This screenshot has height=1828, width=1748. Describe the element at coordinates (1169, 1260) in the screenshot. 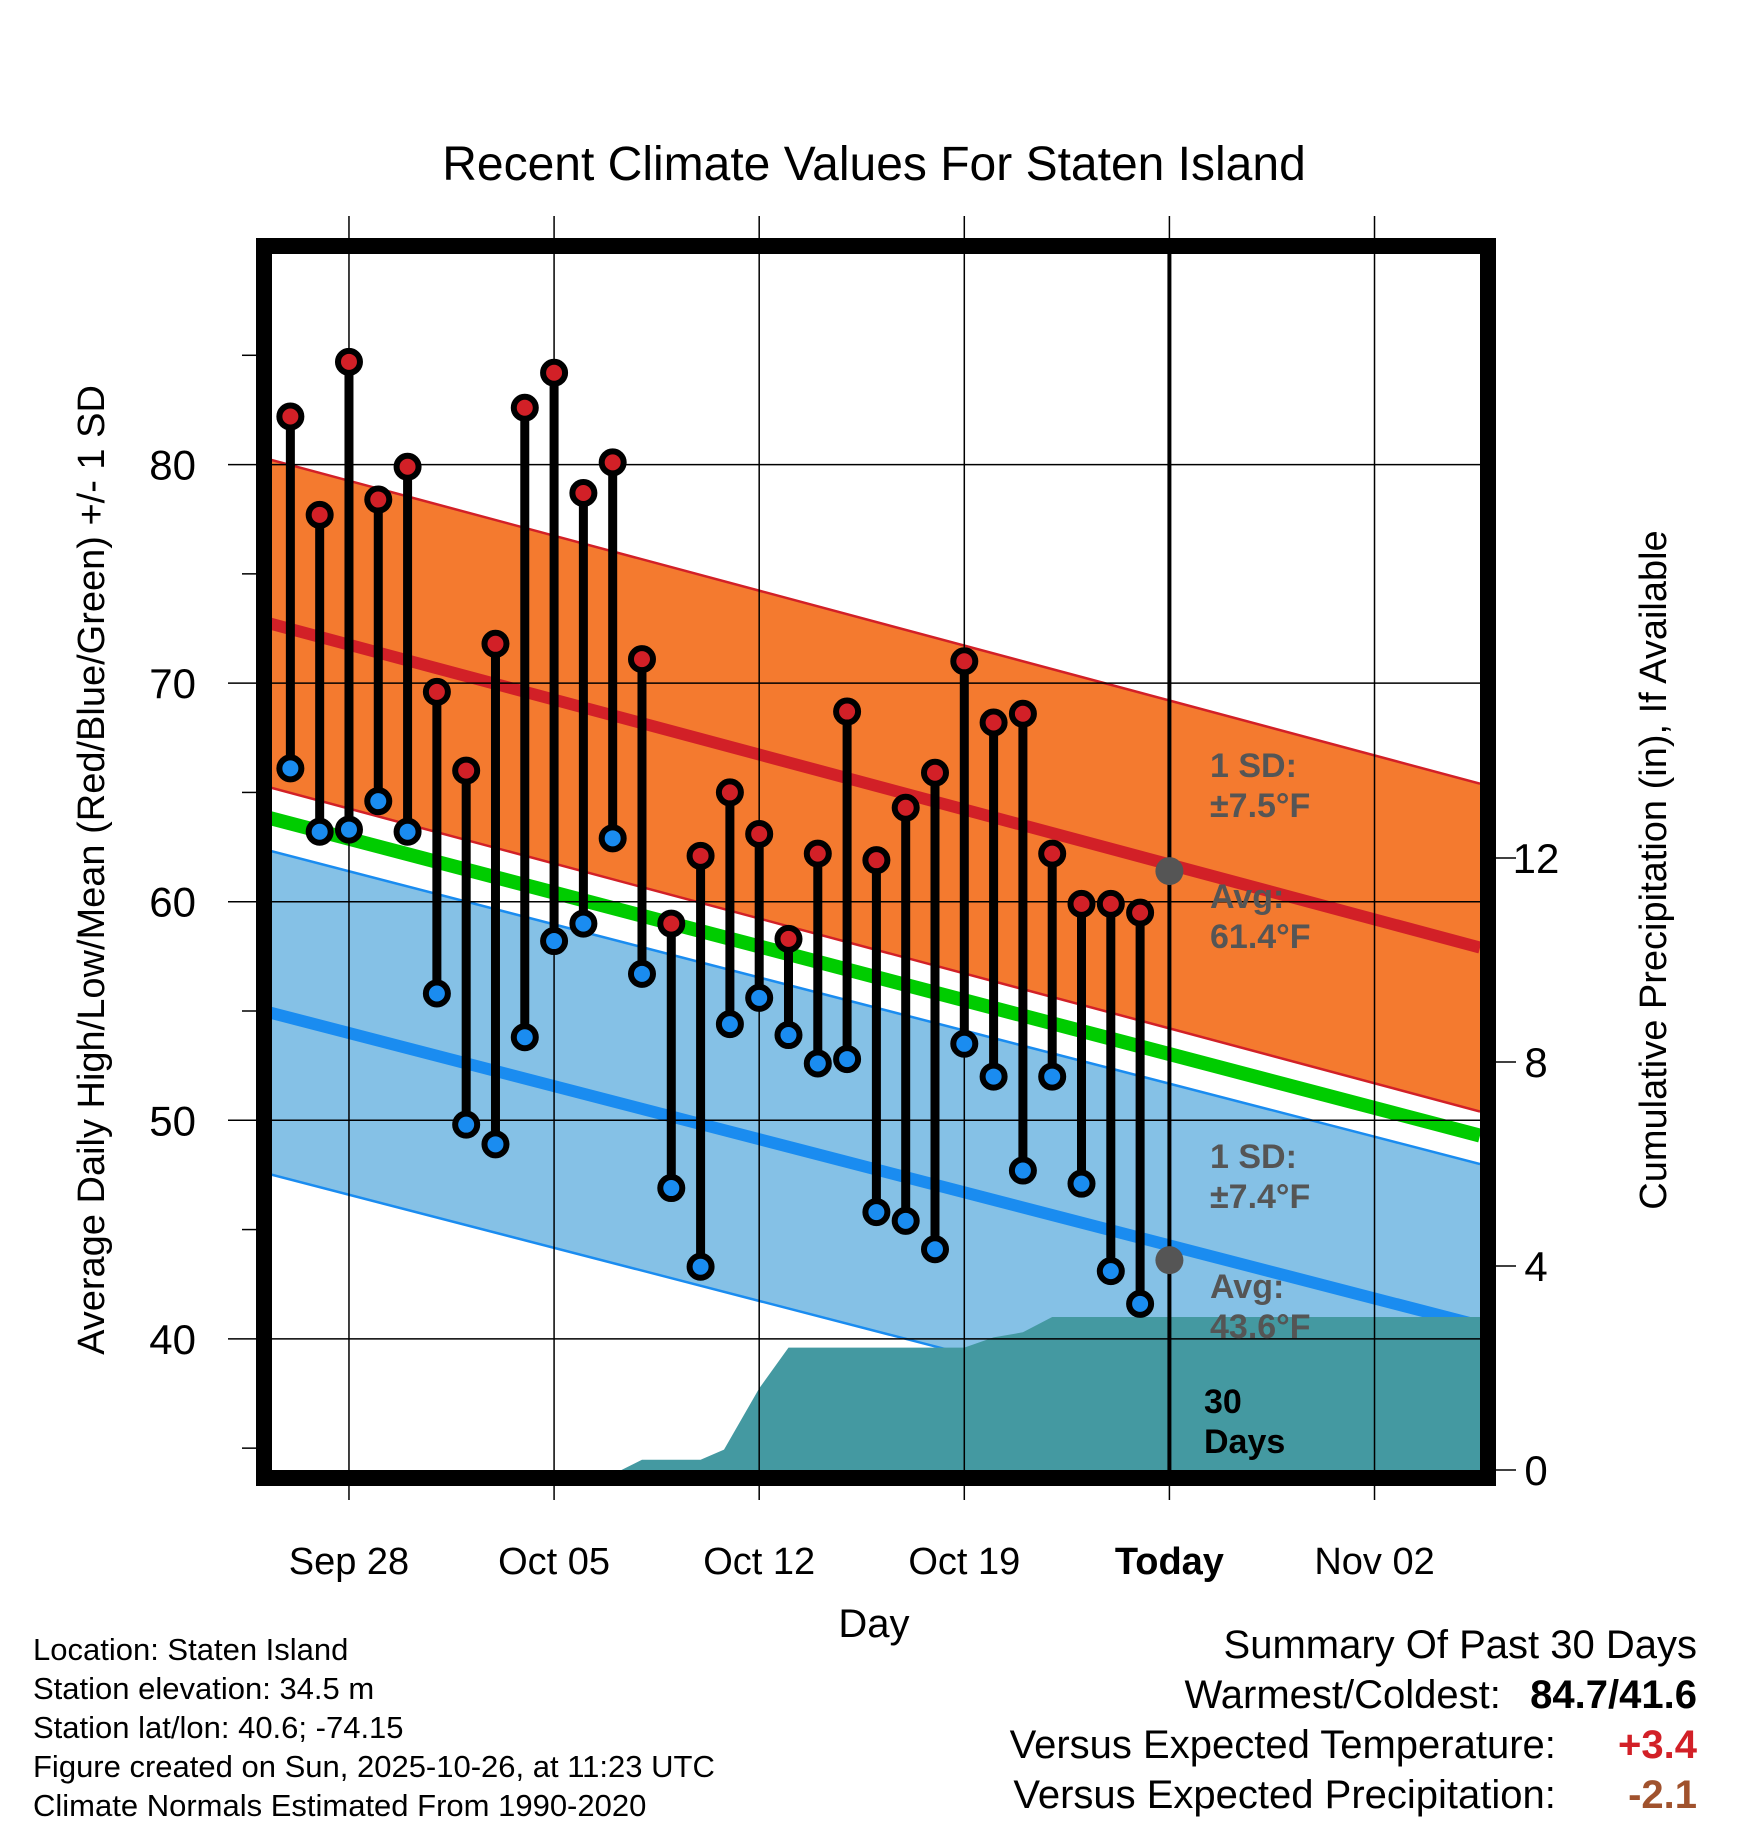

I see `today-low-avg-marker` at that location.